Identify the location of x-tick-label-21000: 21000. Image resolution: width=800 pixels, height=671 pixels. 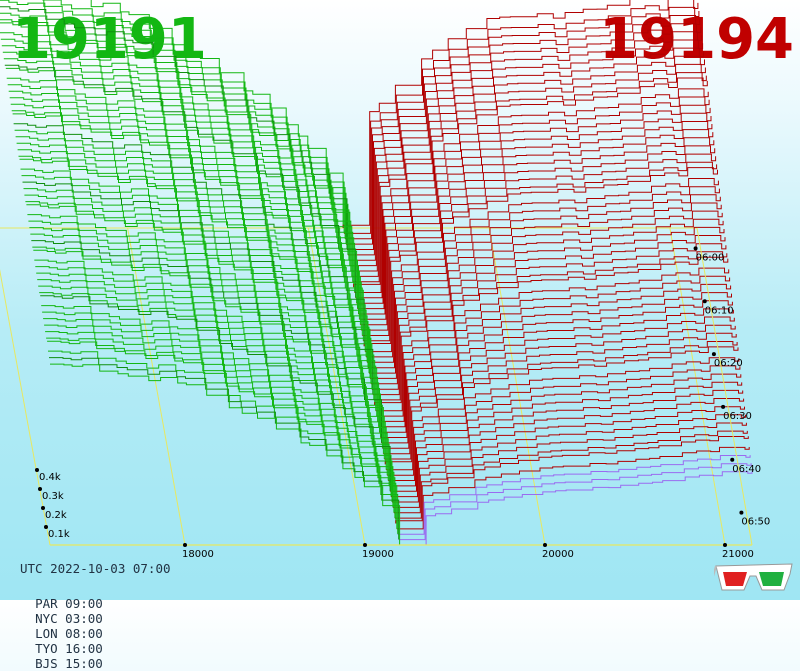
(738, 554).